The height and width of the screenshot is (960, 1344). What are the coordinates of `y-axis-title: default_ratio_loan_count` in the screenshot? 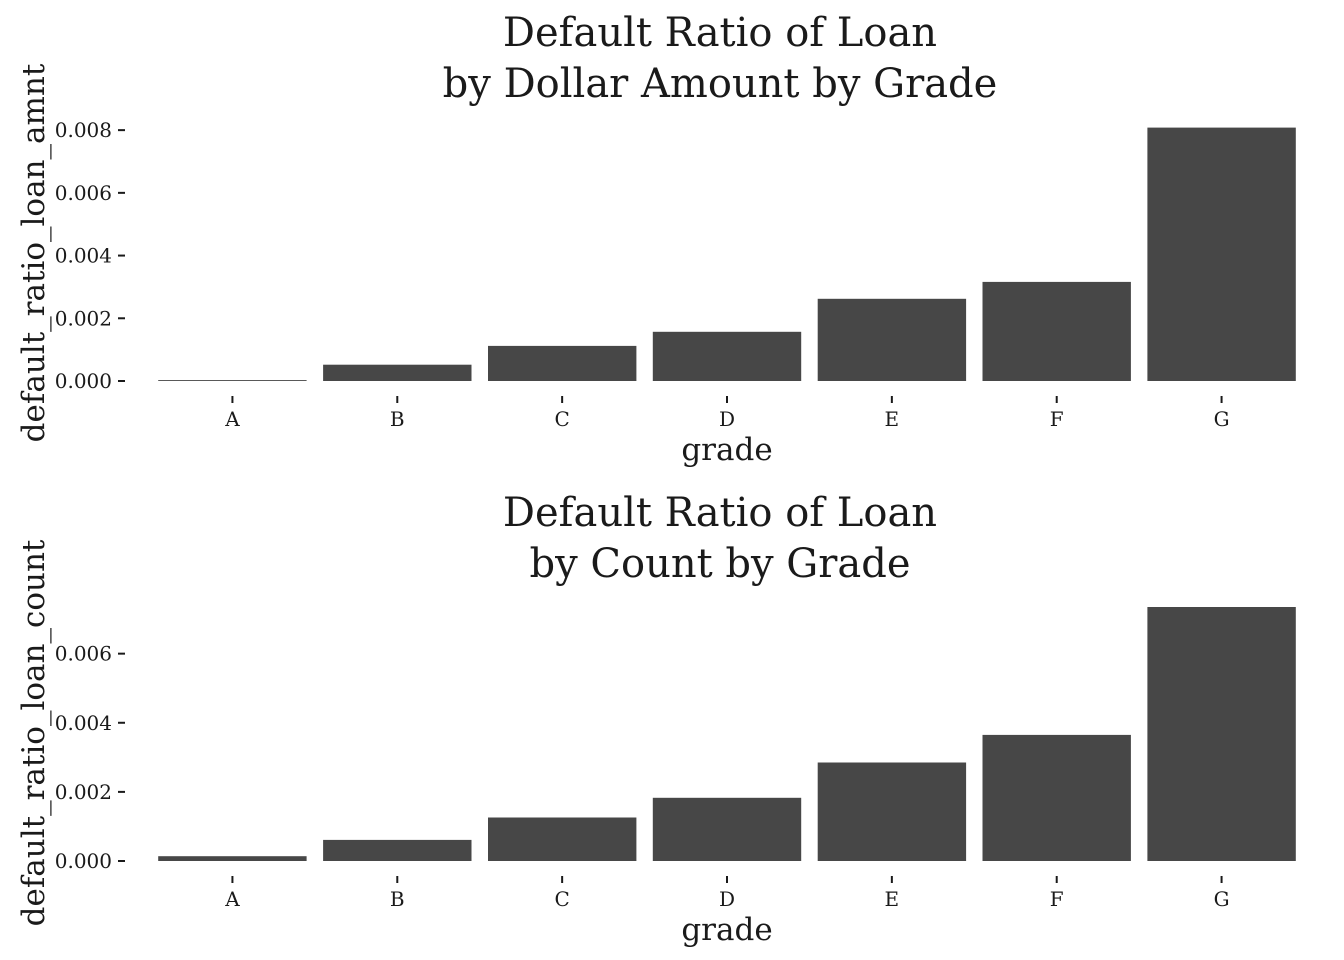 It's located at (34, 732).